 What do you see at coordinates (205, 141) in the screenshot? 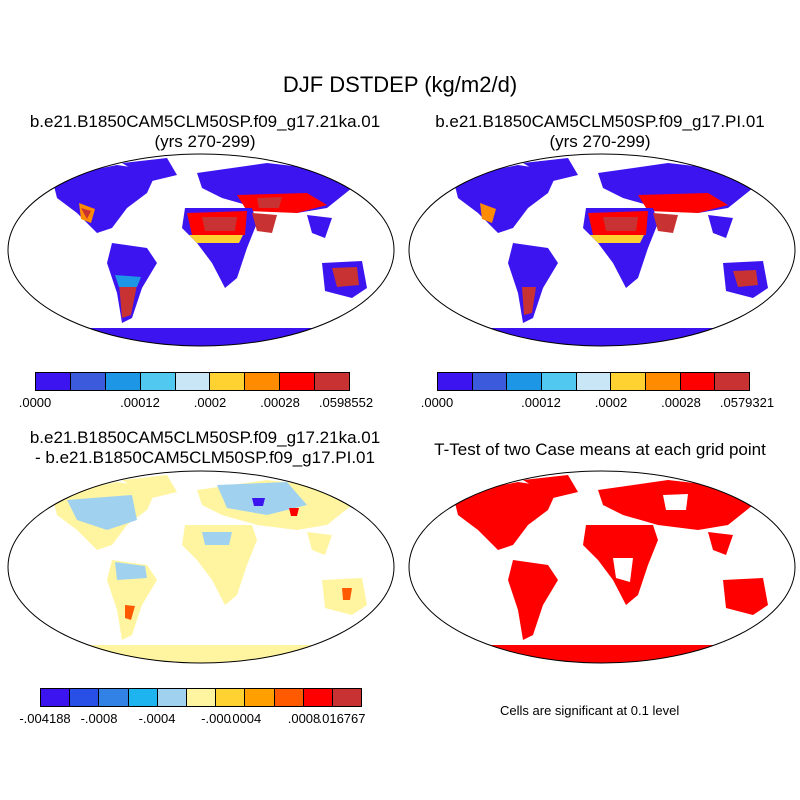
I see `panel-case1-title-line2: (yrs 270-299)` at bounding box center [205, 141].